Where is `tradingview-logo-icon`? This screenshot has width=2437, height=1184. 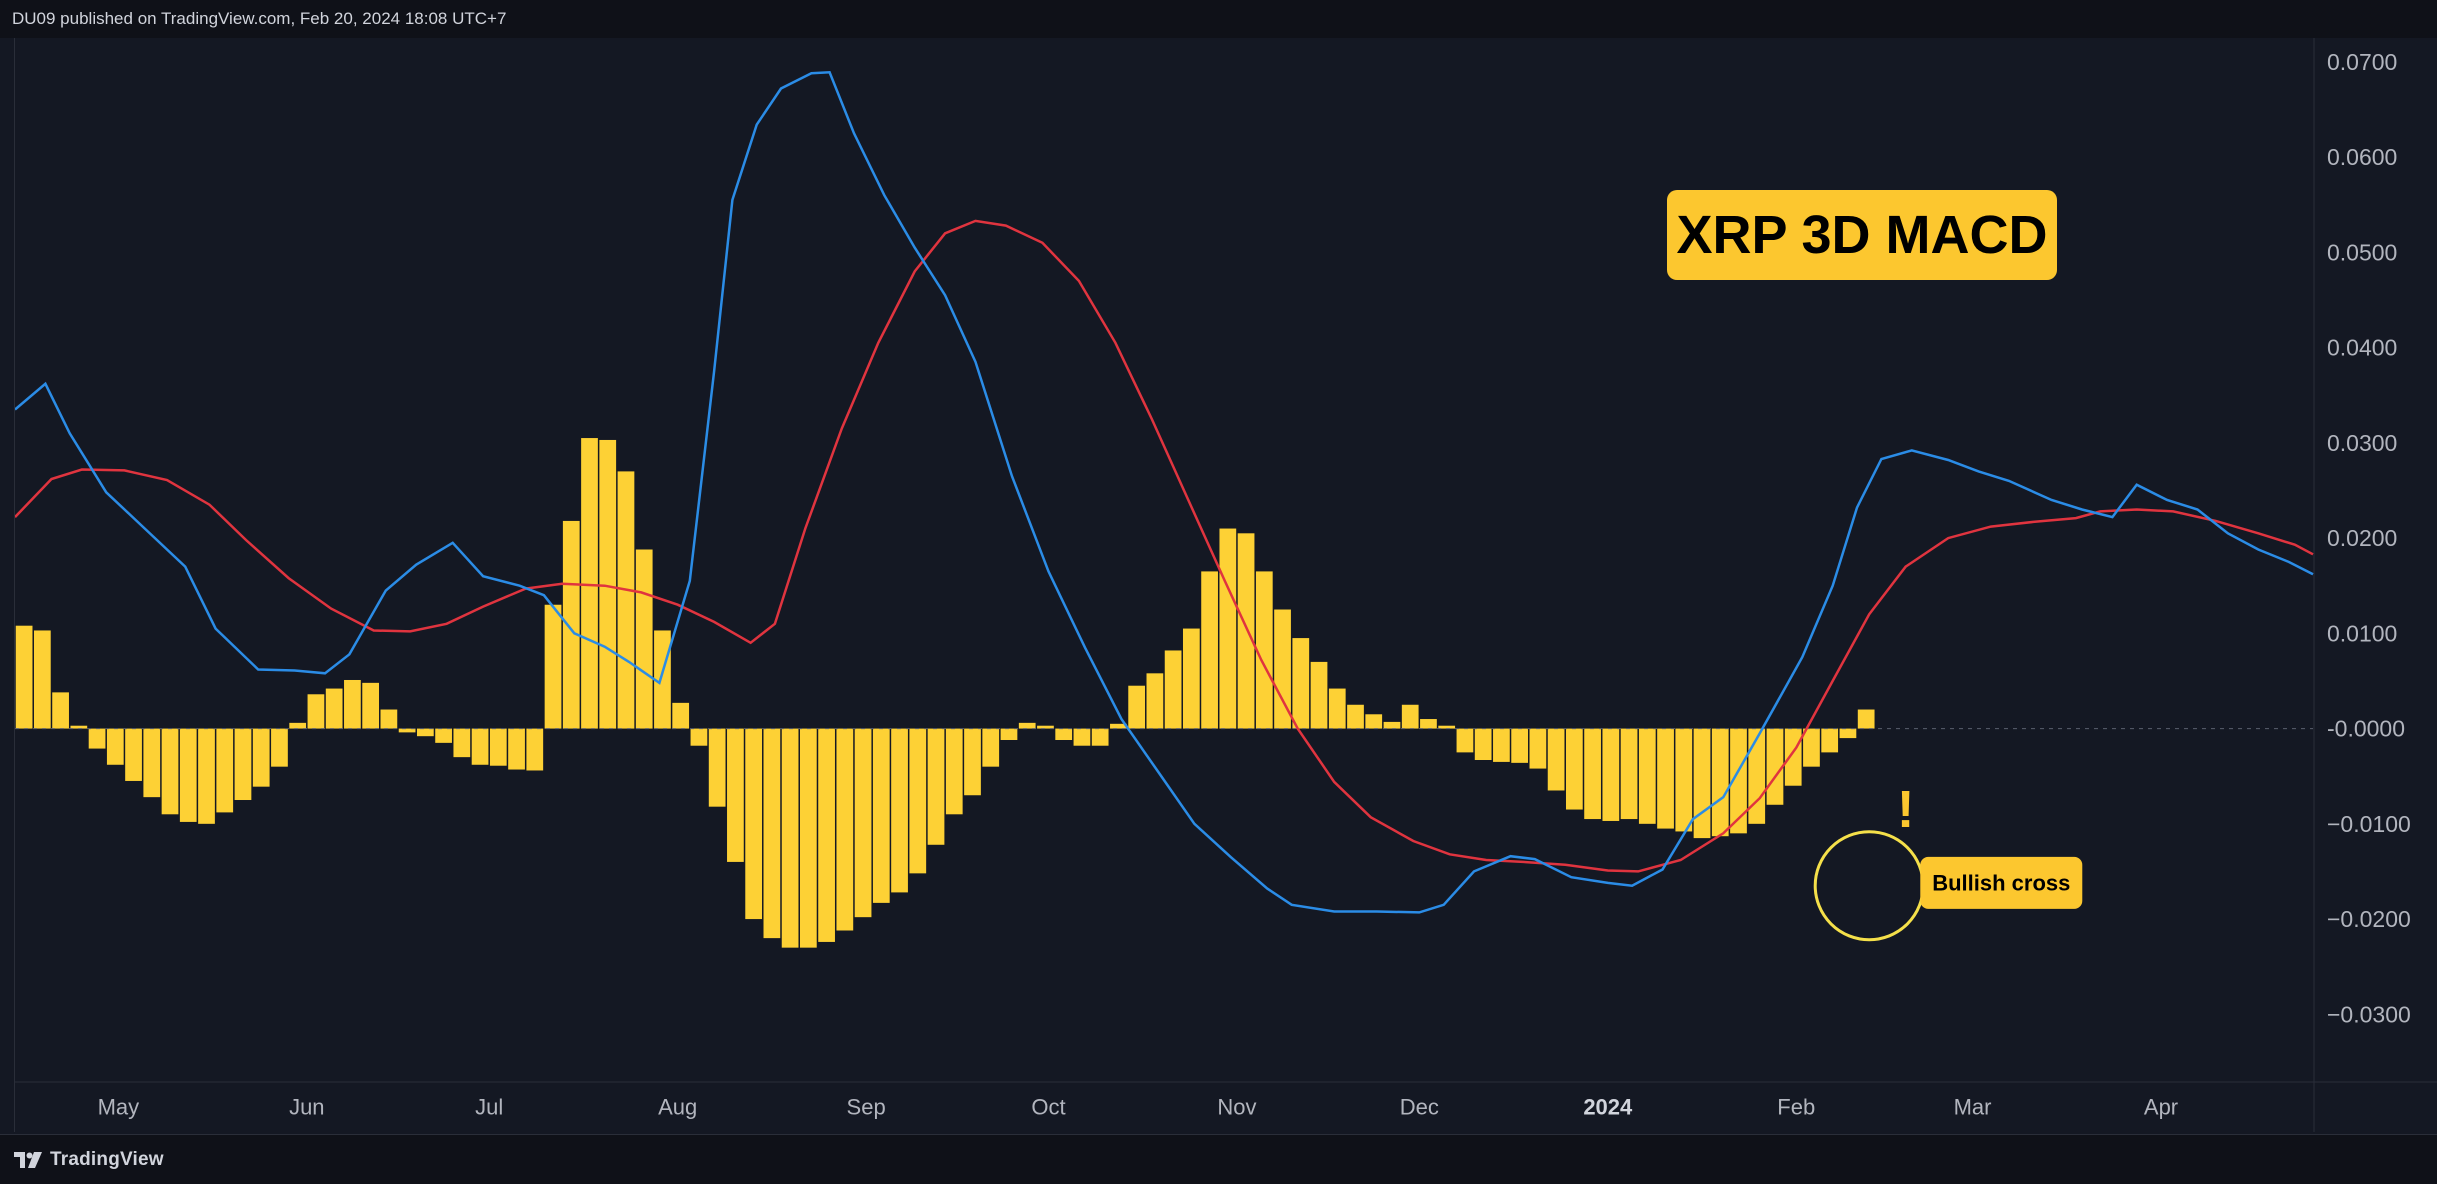
tradingview-logo-icon is located at coordinates (29, 1160).